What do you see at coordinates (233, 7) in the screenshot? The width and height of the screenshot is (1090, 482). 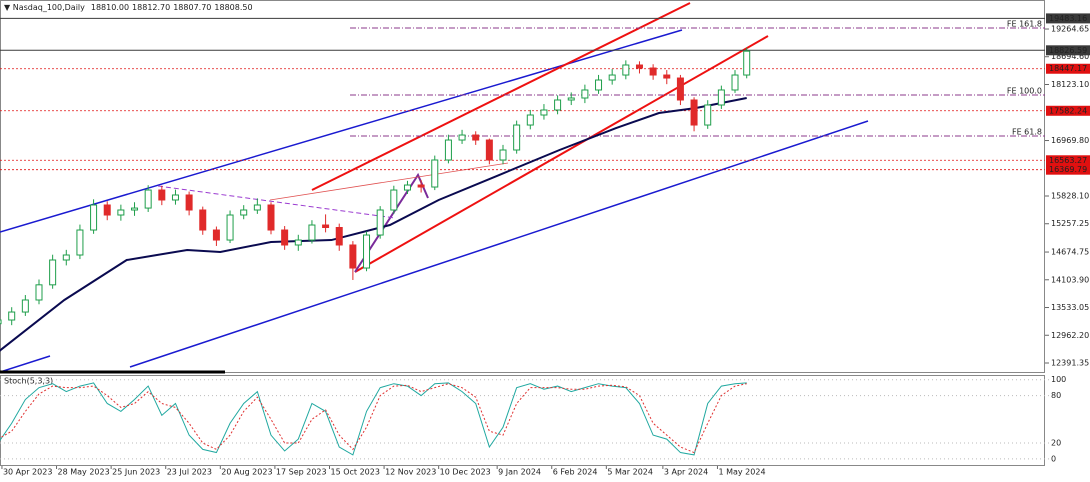 I see `close-value: 18808.50` at bounding box center [233, 7].